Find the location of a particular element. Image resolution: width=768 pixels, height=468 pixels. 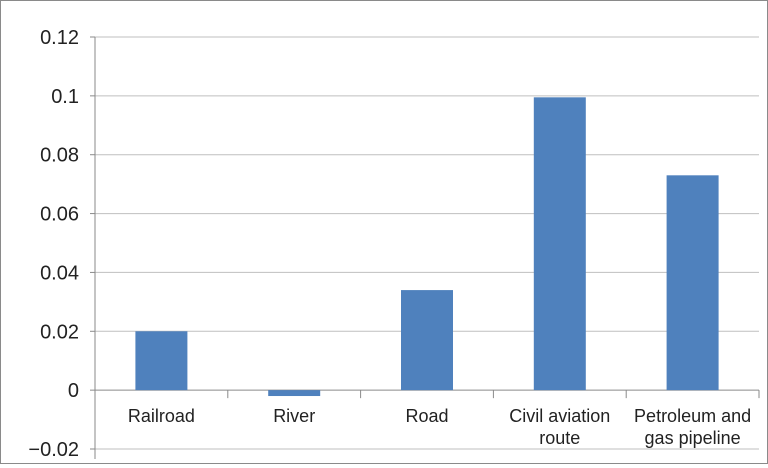

category-label: Railroad is located at coordinates (161, 416).